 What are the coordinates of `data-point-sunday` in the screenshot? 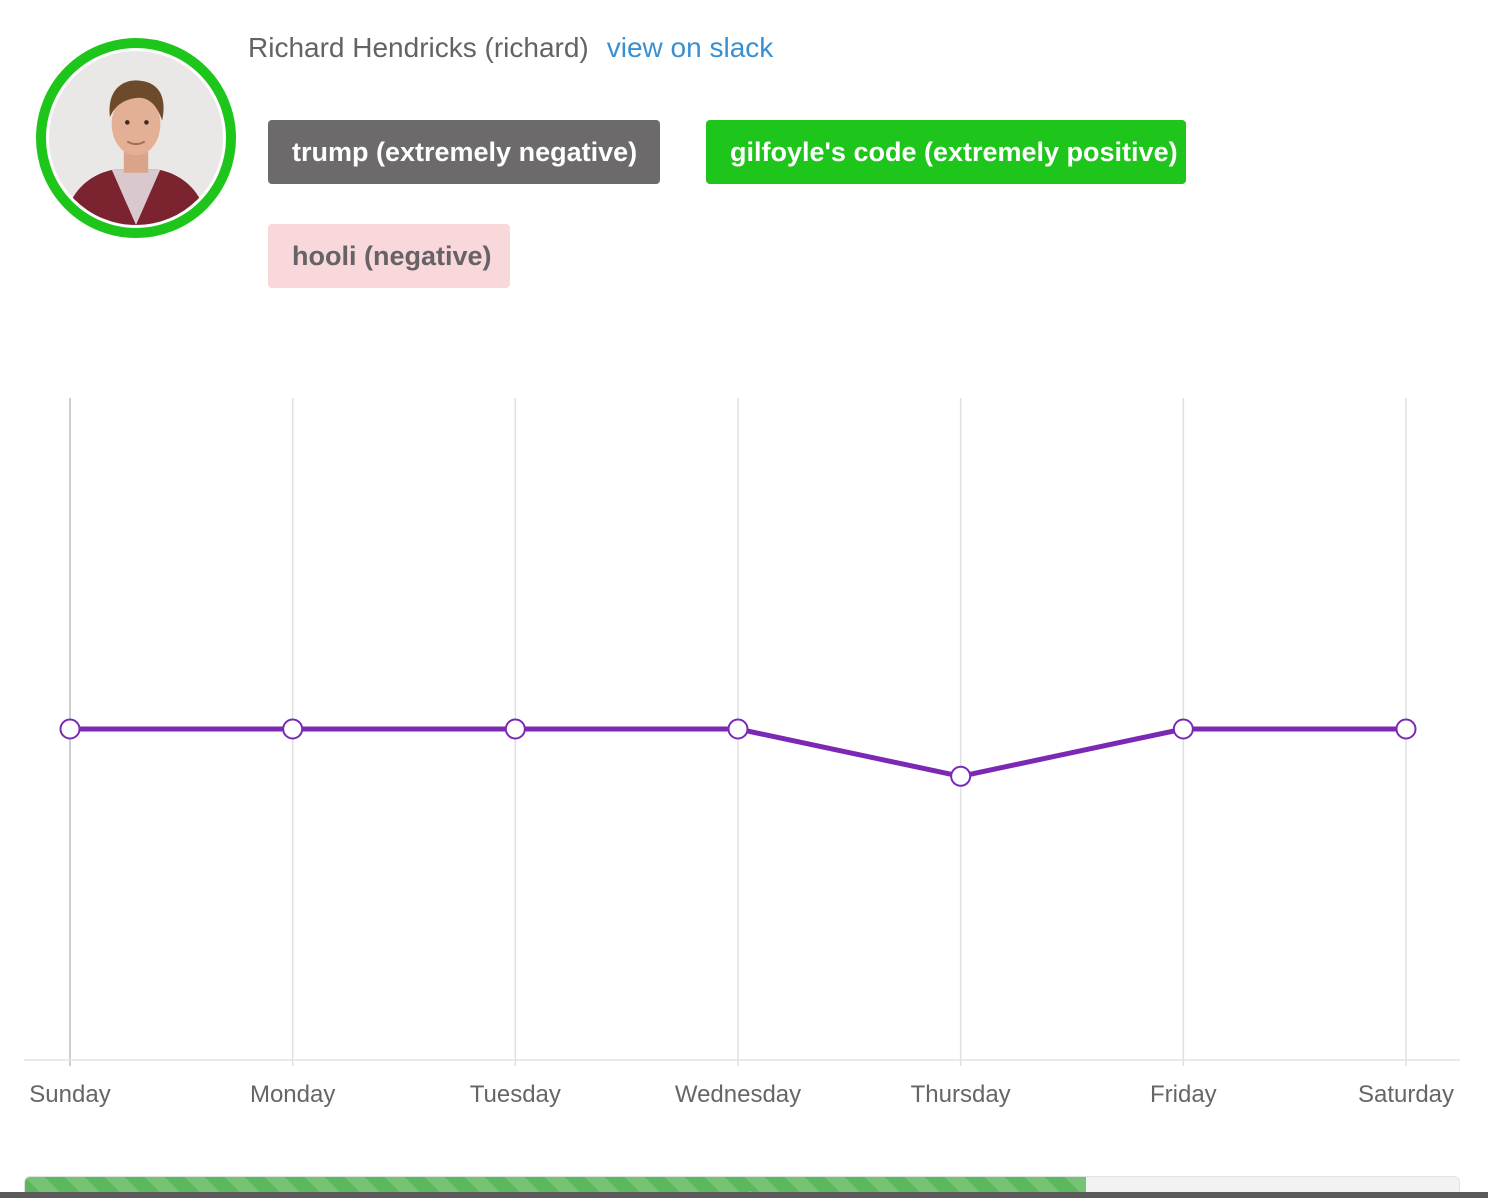 It's located at (70, 729).